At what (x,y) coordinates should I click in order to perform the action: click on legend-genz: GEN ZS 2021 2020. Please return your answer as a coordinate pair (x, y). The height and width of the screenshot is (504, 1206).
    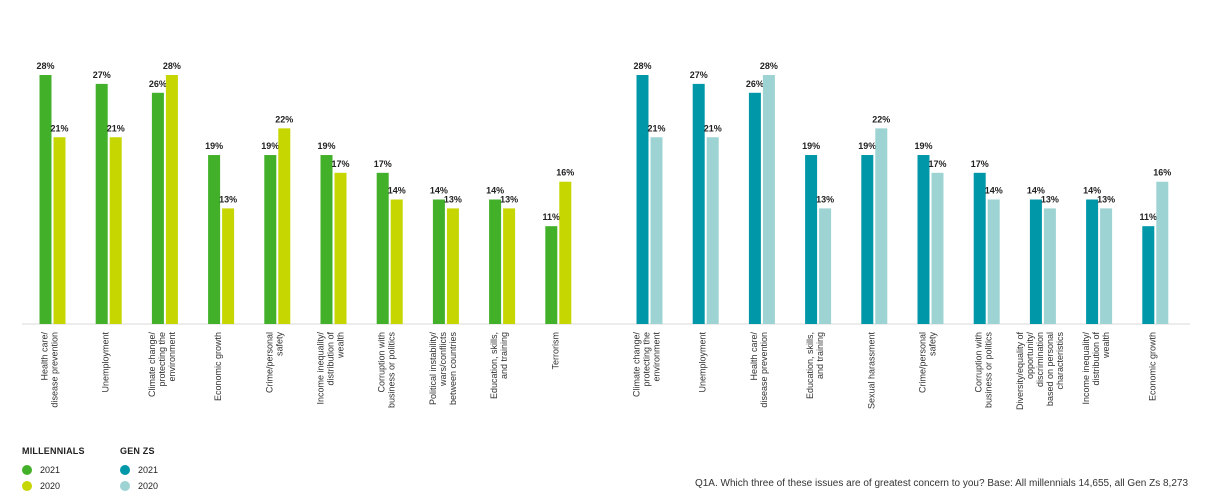
    Looking at the image, I should click on (139, 470).